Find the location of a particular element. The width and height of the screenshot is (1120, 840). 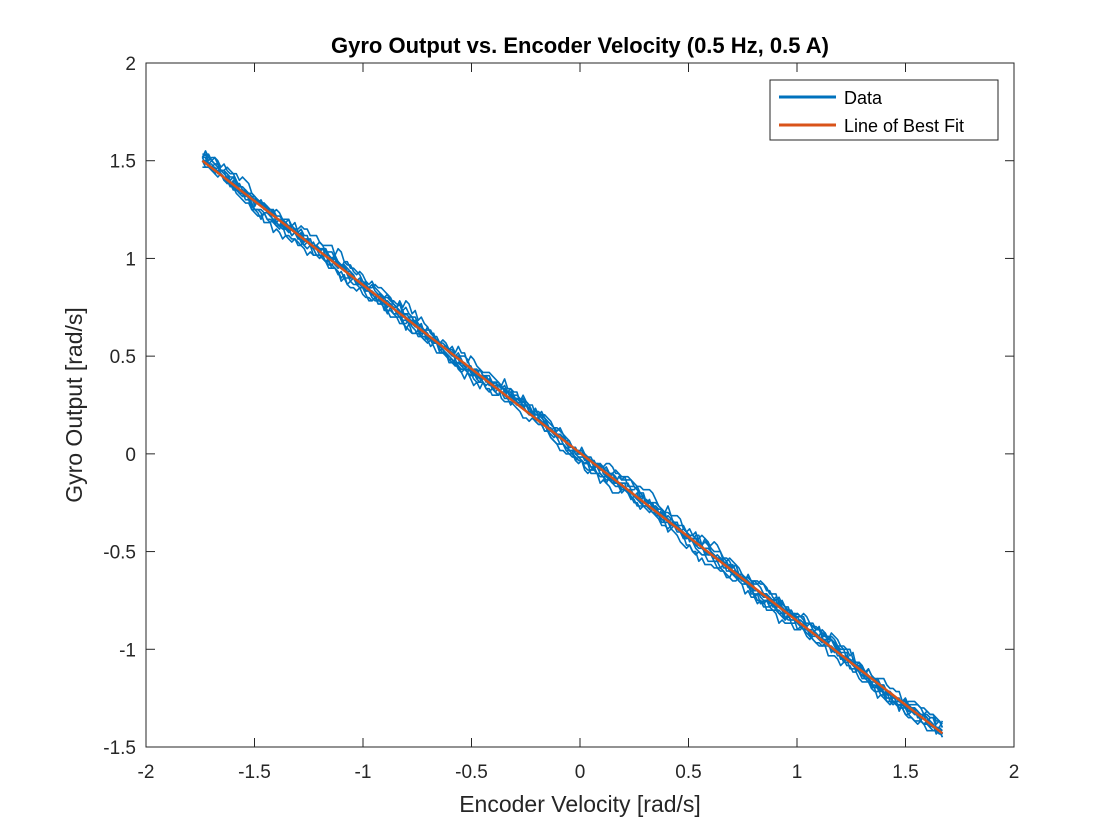

x-tick-label: 1.5 is located at coordinates (905, 772).